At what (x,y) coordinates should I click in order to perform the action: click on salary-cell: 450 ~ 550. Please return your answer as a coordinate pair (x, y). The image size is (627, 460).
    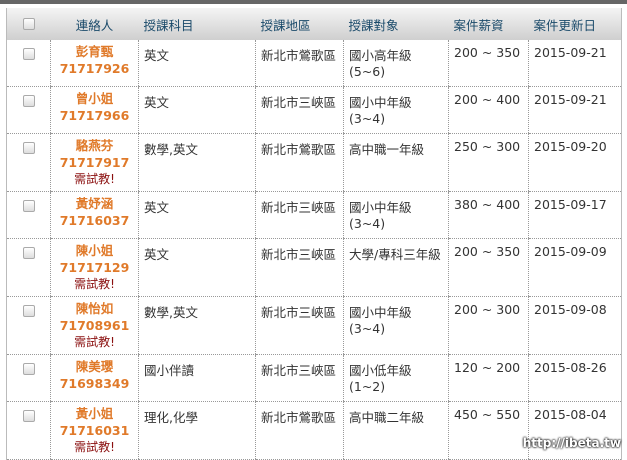
    Looking at the image, I should click on (488, 430).